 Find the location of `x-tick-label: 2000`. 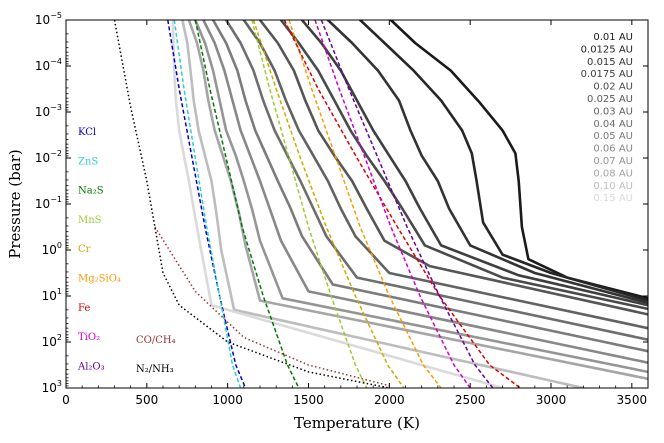

x-tick-label: 2000 is located at coordinates (389, 400).